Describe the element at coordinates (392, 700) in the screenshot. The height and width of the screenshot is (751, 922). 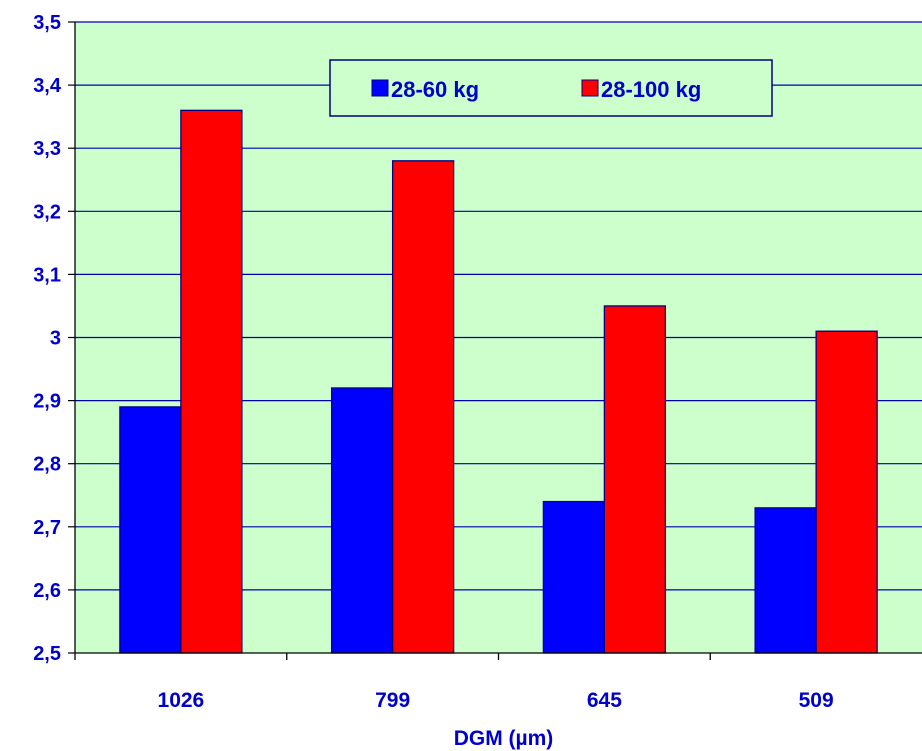
I see `x-tick-label: 799` at that location.